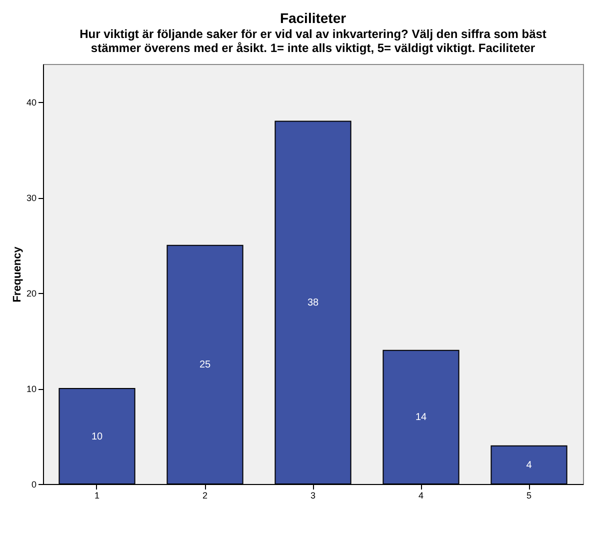  I want to click on chart-title: Faciliteter, so click(313, 18).